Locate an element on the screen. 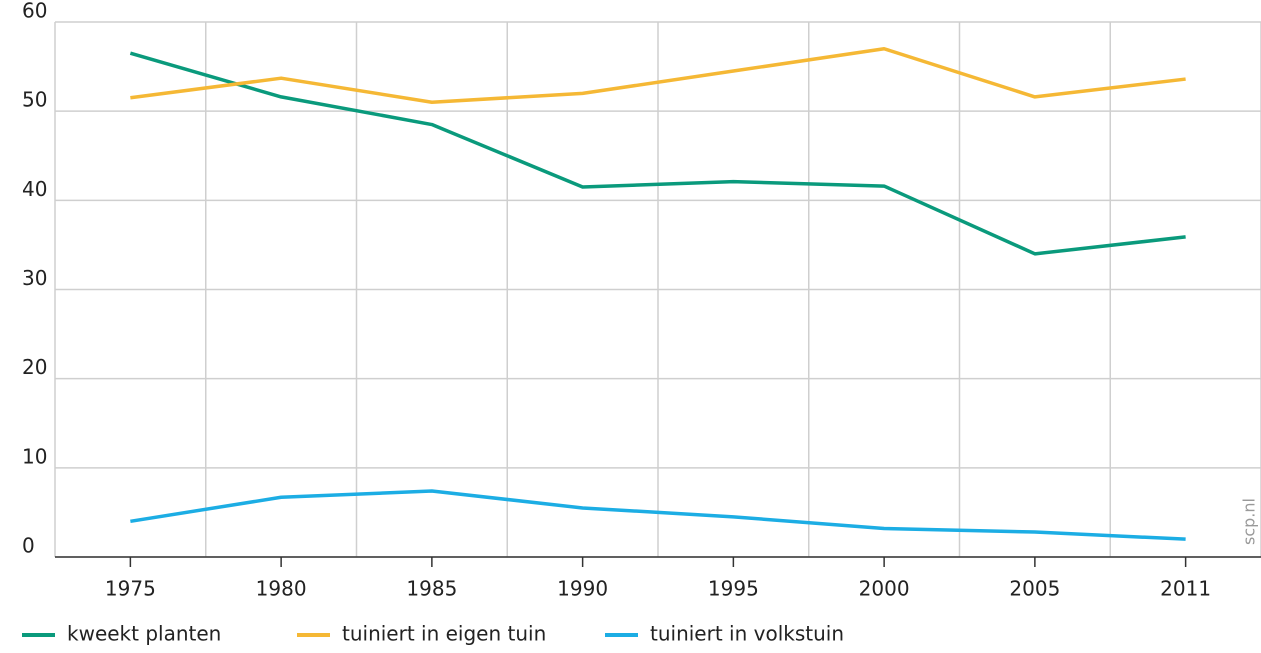  y-tick-label: 40 is located at coordinates (34, 189).